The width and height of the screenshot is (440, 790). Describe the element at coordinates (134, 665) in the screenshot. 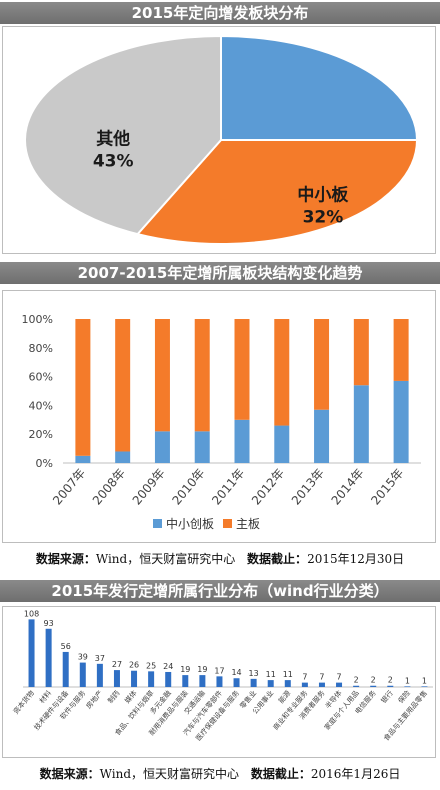

I see `industry-value-label: 26` at that location.